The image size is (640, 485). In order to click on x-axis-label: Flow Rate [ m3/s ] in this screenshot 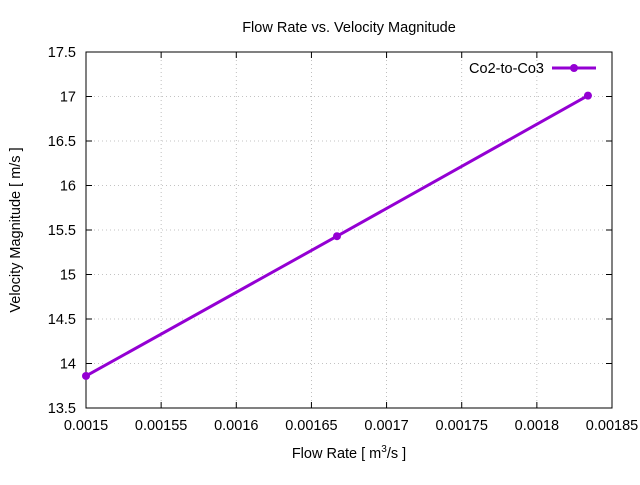, I will do `click(349, 453)`.